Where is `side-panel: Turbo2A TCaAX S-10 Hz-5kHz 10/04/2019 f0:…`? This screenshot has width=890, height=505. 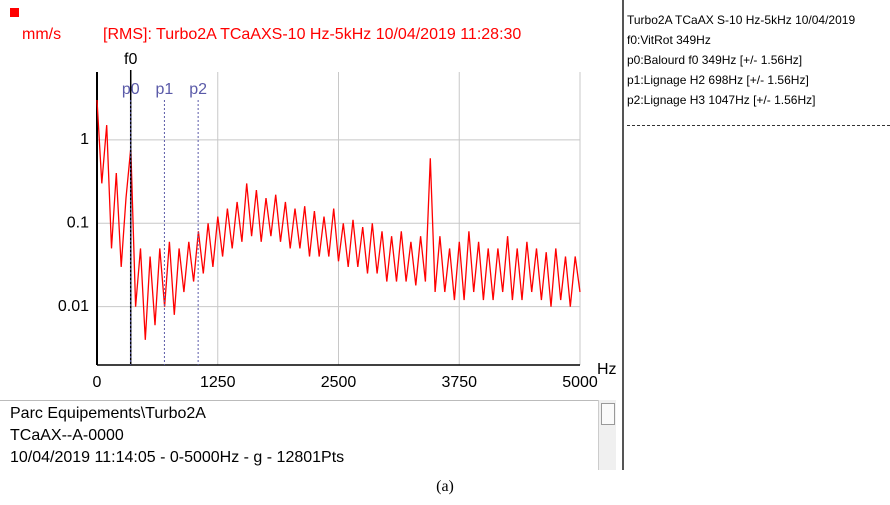 side-panel: Turbo2A TCaAX S-10 Hz-5kHz 10/04/2019 f0:… is located at coordinates (741, 60).